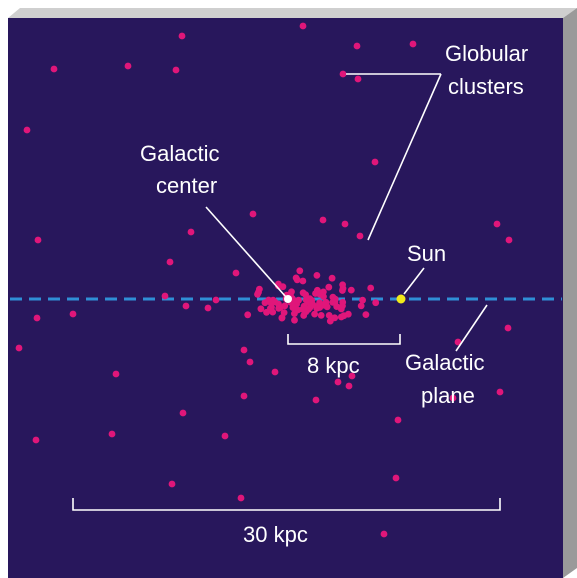 The height and width of the screenshot is (578, 577). What do you see at coordinates (179, 153) in the screenshot?
I see `galactic-center-label-line1: Galactic` at bounding box center [179, 153].